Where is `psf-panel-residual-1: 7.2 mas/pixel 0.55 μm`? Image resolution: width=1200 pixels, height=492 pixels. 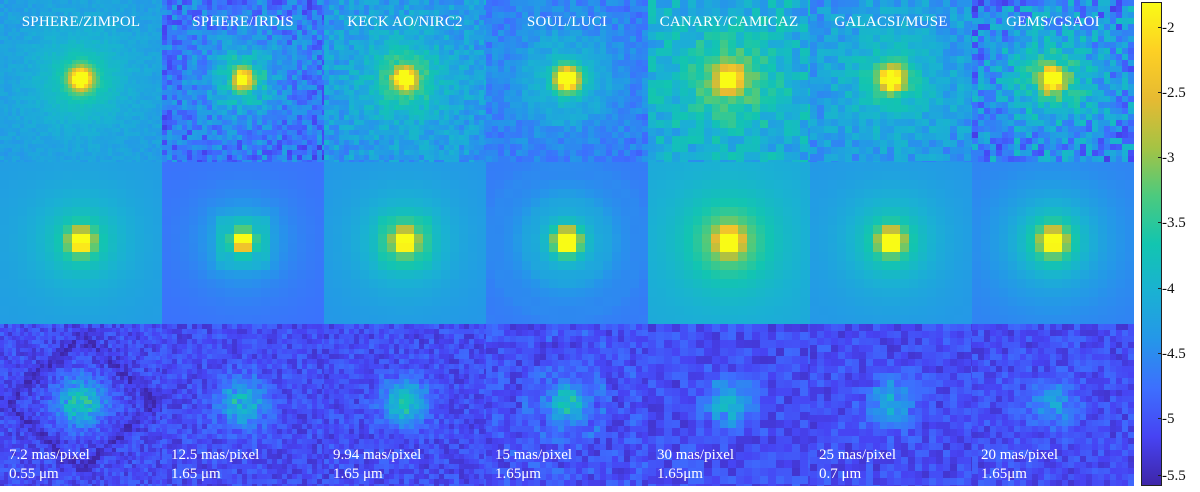
psf-panel-residual-1: 7.2 mas/pixel 0.55 μm is located at coordinates (81, 405).